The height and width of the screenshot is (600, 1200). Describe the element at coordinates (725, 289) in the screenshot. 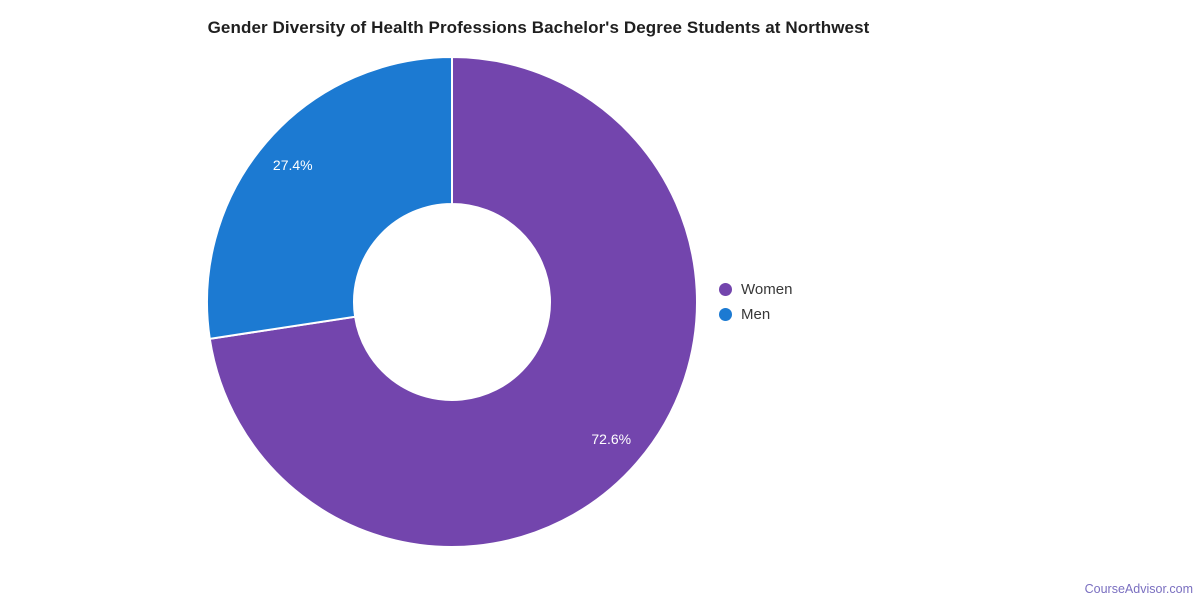

I see `legend-swatch-women-icon` at that location.